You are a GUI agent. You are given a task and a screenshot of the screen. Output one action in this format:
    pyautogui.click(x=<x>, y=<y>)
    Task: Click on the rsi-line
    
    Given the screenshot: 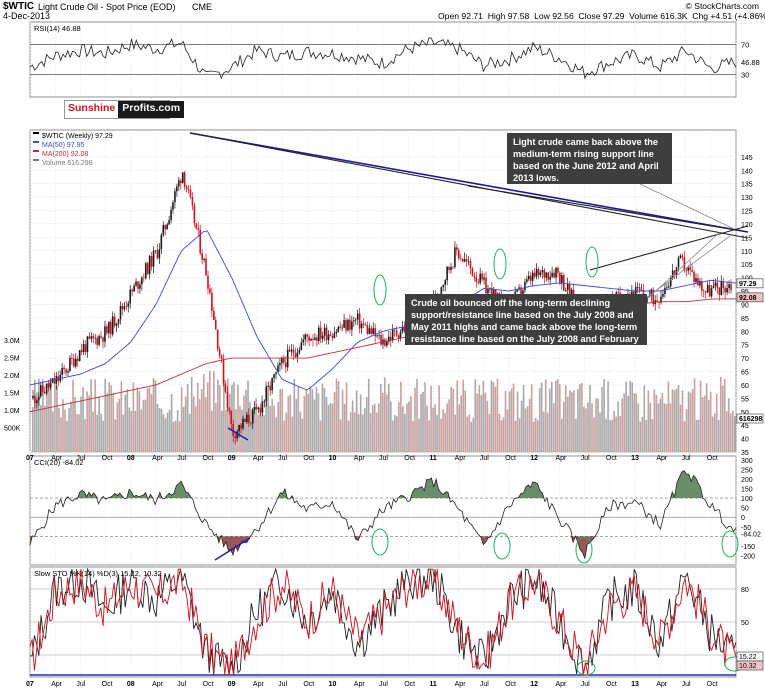 What is the action you would take?
    pyautogui.click(x=383, y=58)
    